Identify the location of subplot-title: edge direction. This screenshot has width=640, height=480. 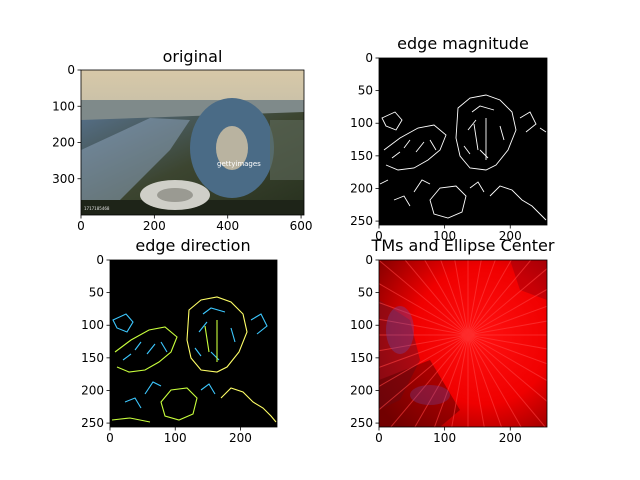
(192, 245).